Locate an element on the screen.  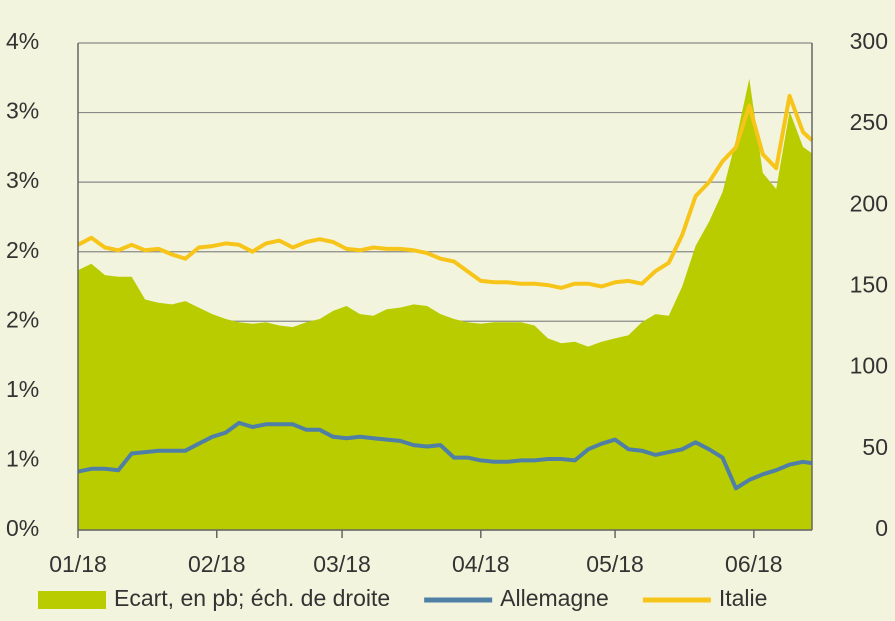
x-tick-label: 01/18 is located at coordinates (78, 564).